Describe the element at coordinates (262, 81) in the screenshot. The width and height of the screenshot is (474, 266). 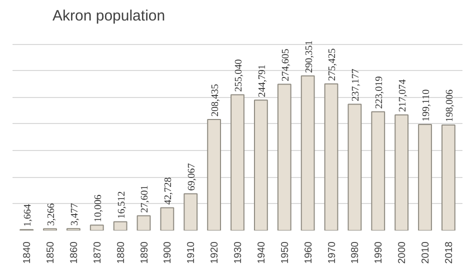
I see `data-label: 244,791` at that location.